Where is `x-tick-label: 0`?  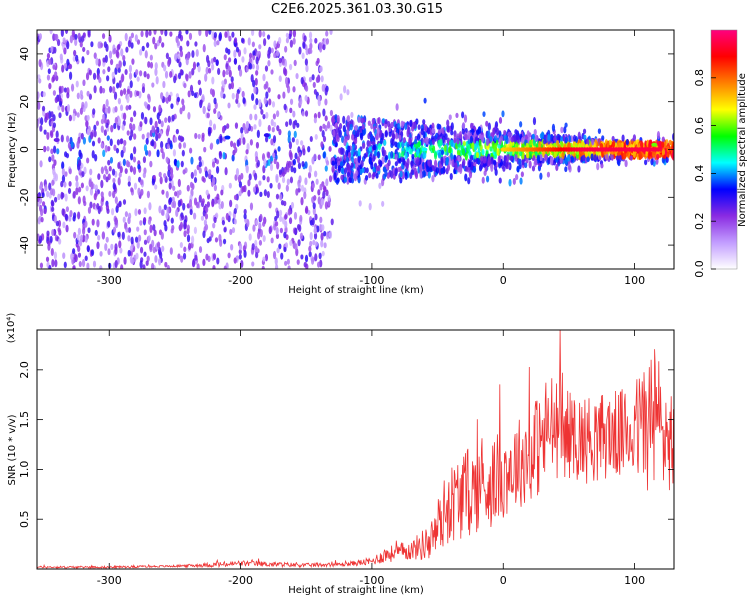 x-tick-label: 0 is located at coordinates (503, 580).